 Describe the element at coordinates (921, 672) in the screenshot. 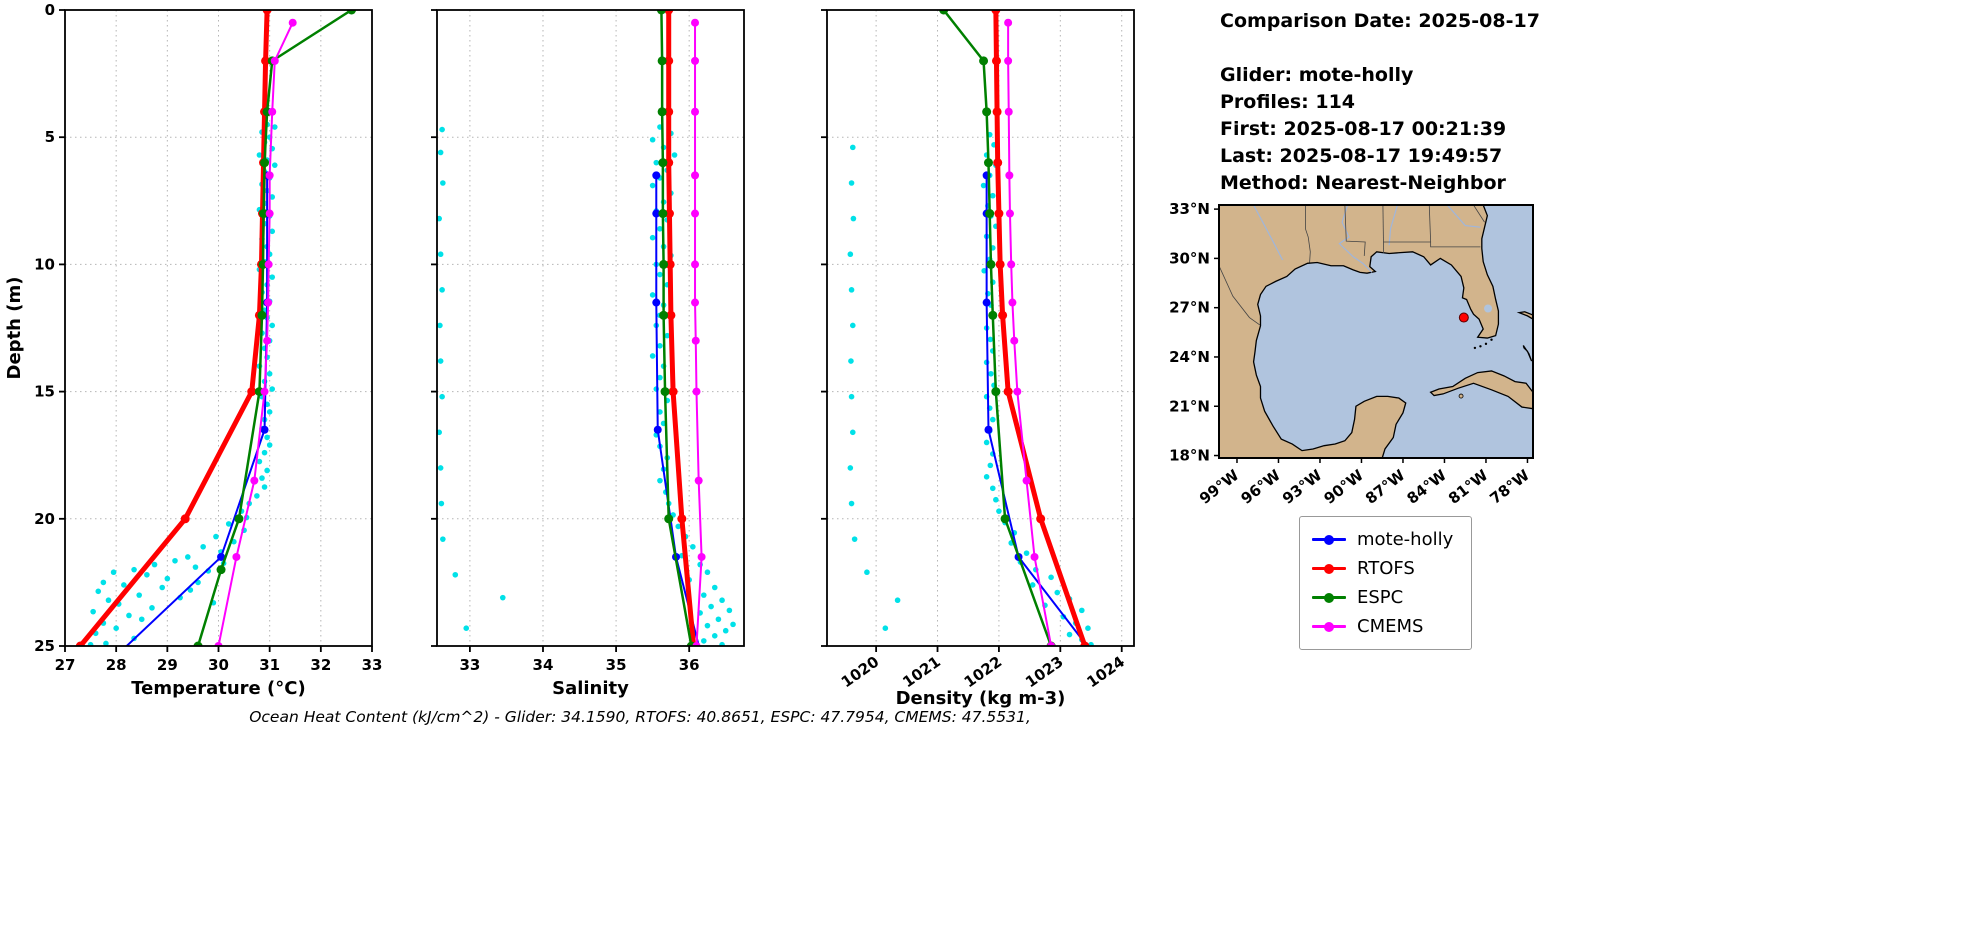

I see `x-tick-label: 1021` at that location.